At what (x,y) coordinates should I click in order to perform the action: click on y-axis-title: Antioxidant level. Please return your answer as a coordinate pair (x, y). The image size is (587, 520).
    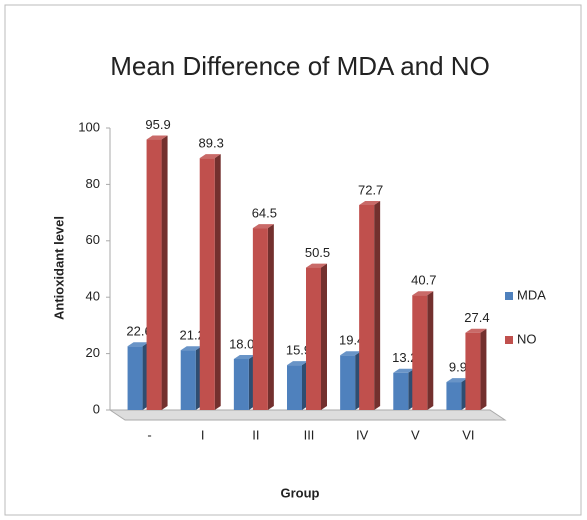
    Looking at the image, I should click on (58, 268).